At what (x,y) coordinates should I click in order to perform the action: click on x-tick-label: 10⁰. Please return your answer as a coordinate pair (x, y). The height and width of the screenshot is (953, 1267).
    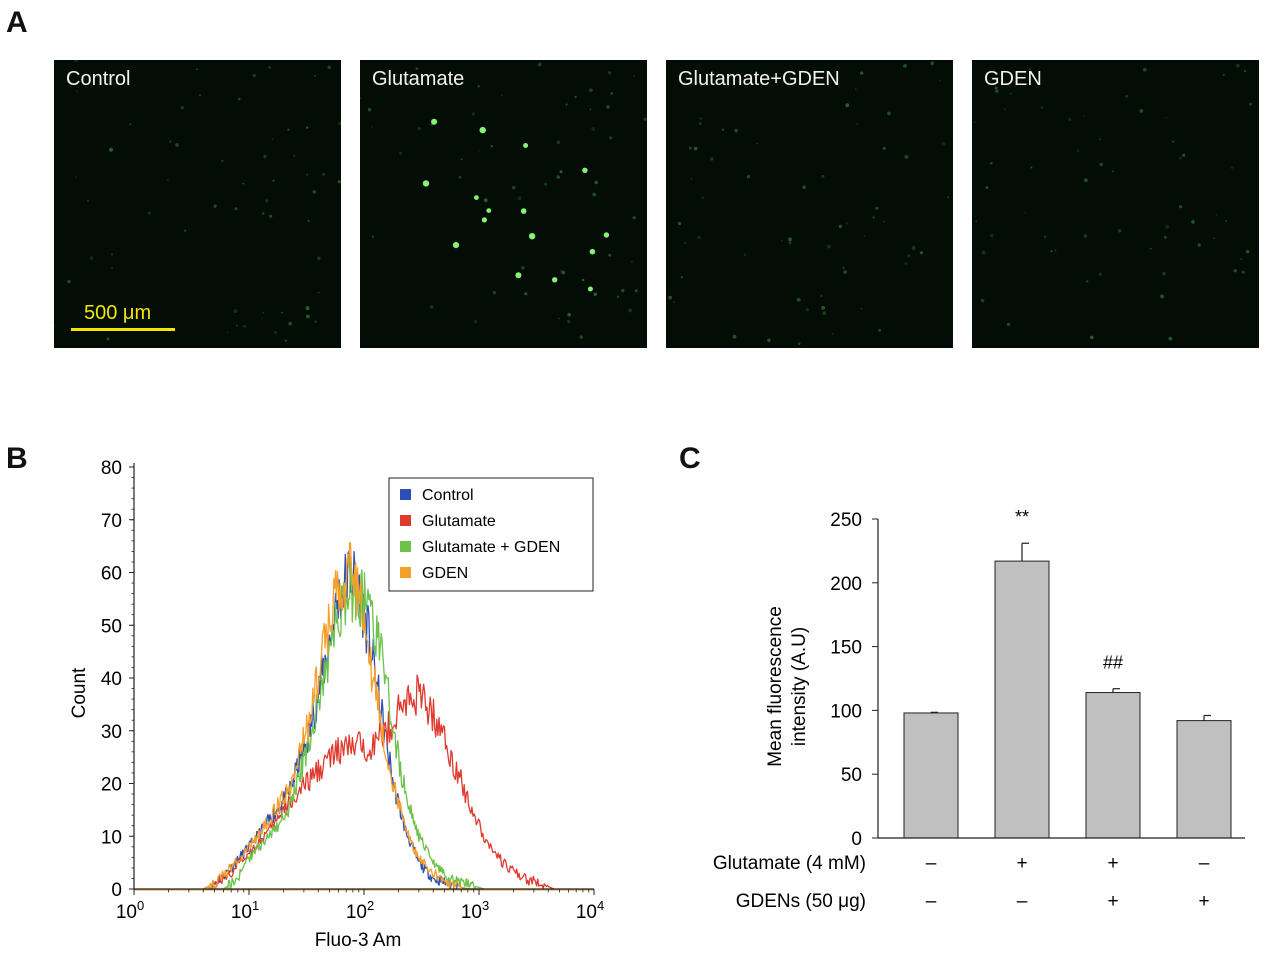
    Looking at the image, I should click on (130, 910).